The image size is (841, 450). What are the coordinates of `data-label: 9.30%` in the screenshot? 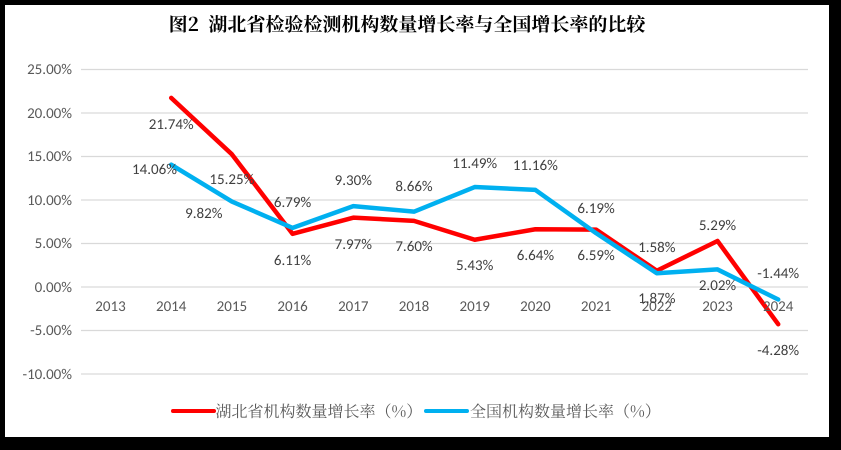 It's located at (353, 180).